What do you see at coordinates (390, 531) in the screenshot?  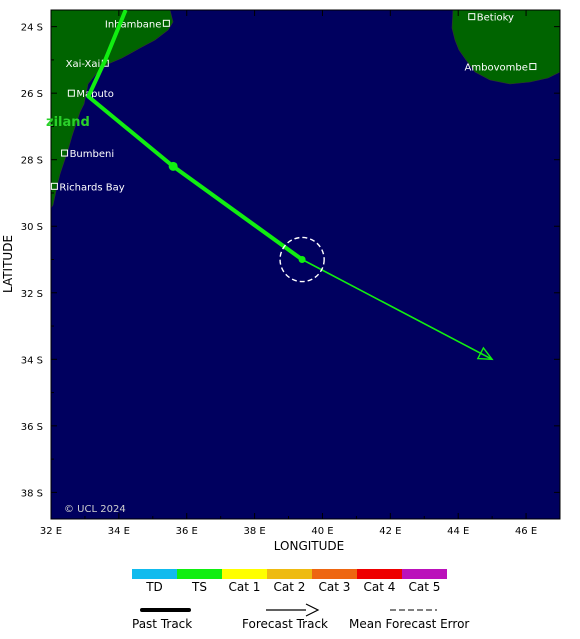 I see `lon-tick-label: 42 E` at bounding box center [390, 531].